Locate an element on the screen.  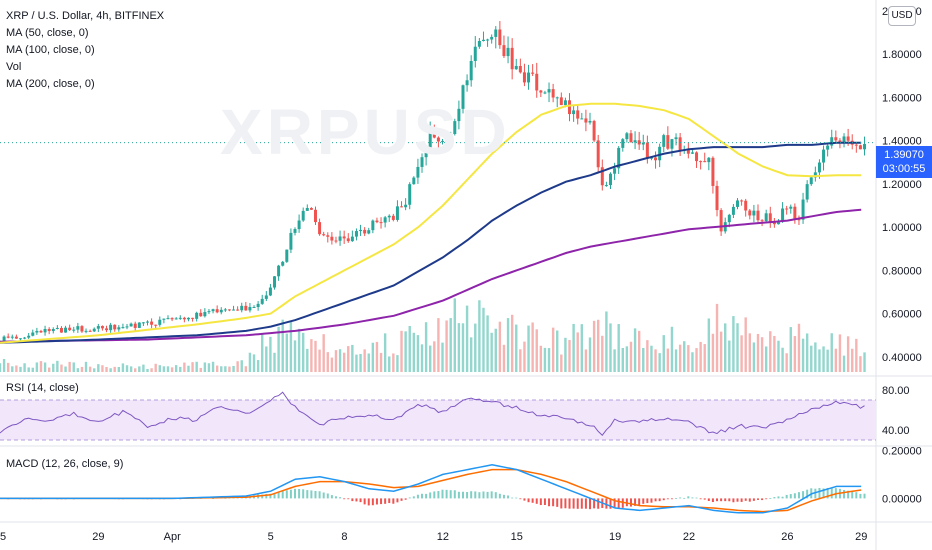
indicator-ma100: MA (100, close, 0) is located at coordinates (50, 50).